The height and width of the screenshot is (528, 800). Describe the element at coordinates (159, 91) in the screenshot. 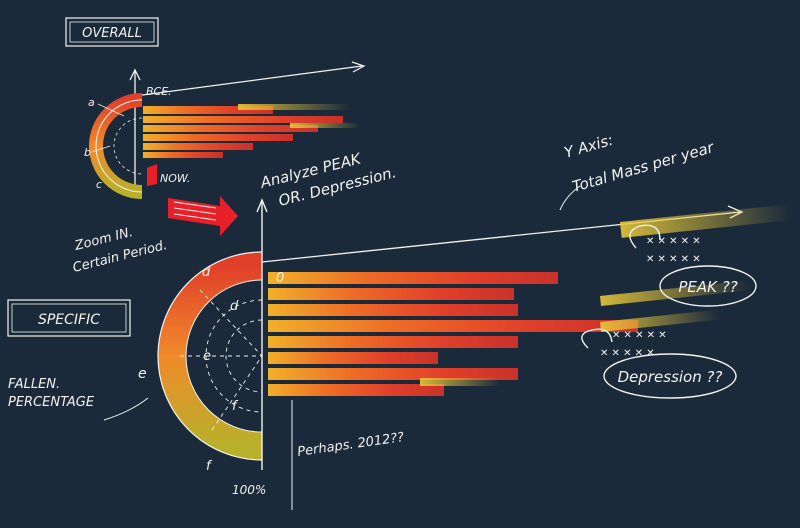

I see `overall-bce-label: BCE.` at that location.